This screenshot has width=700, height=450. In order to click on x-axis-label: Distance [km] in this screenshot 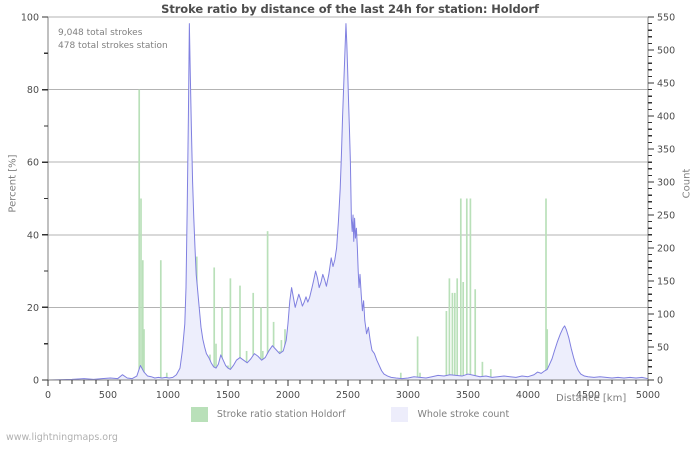, I will do `click(591, 398)`.